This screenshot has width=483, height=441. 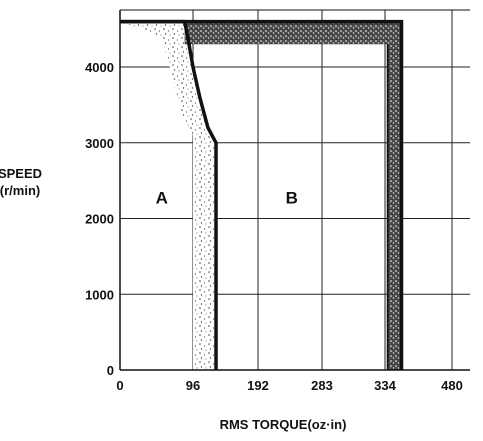 I want to click on region-label-a: A, so click(x=162, y=197).